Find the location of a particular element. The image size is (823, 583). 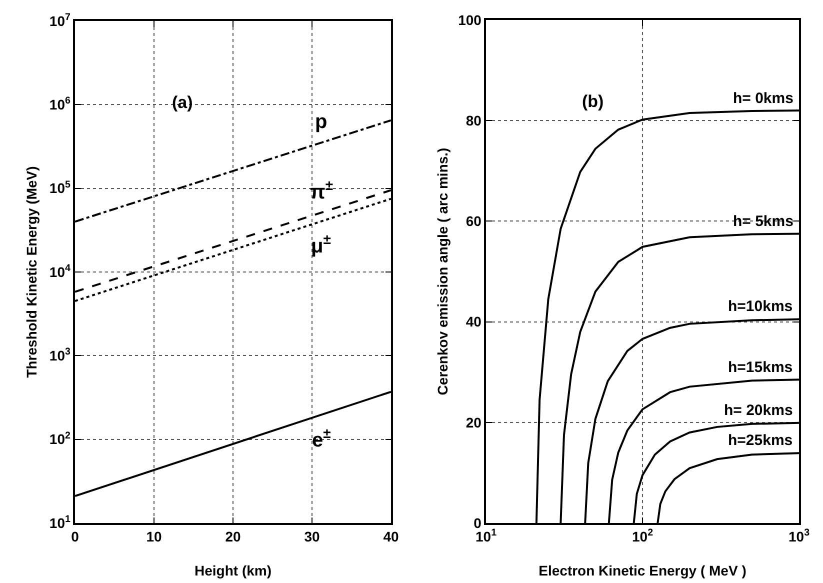

series-label: h=15kms is located at coordinates (760, 367).